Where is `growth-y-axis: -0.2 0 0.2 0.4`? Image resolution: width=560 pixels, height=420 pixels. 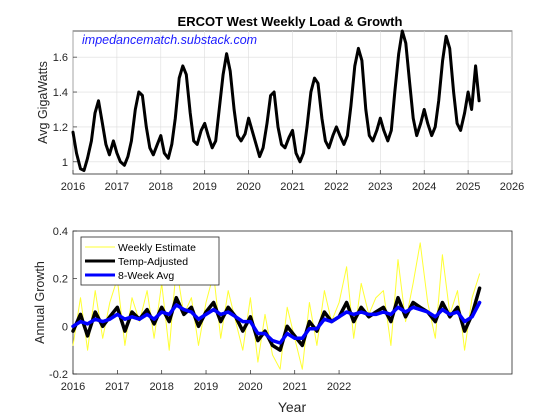
growth-y-axis: -0.2 0 0.2 0.4 is located at coordinates (63, 303).